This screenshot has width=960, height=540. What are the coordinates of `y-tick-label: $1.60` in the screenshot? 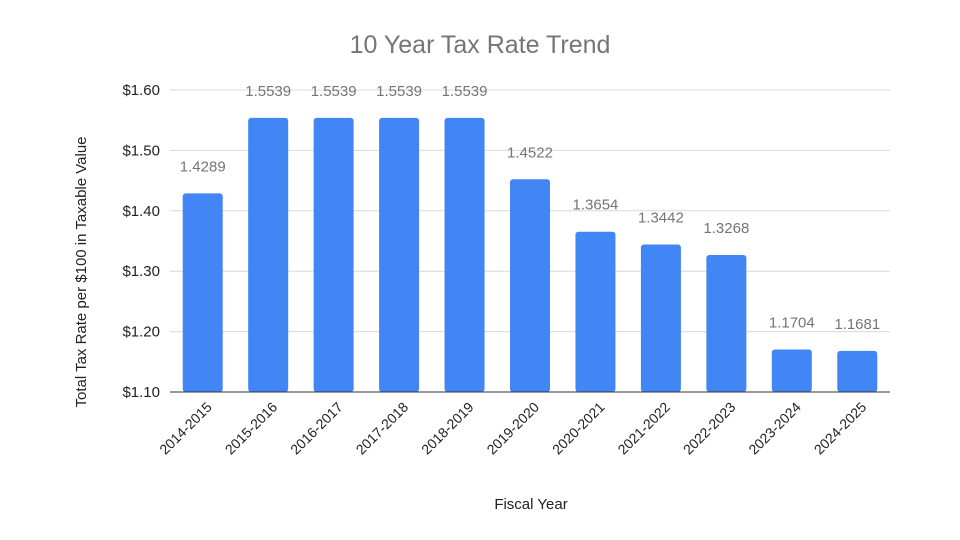 It's located at (141, 90).